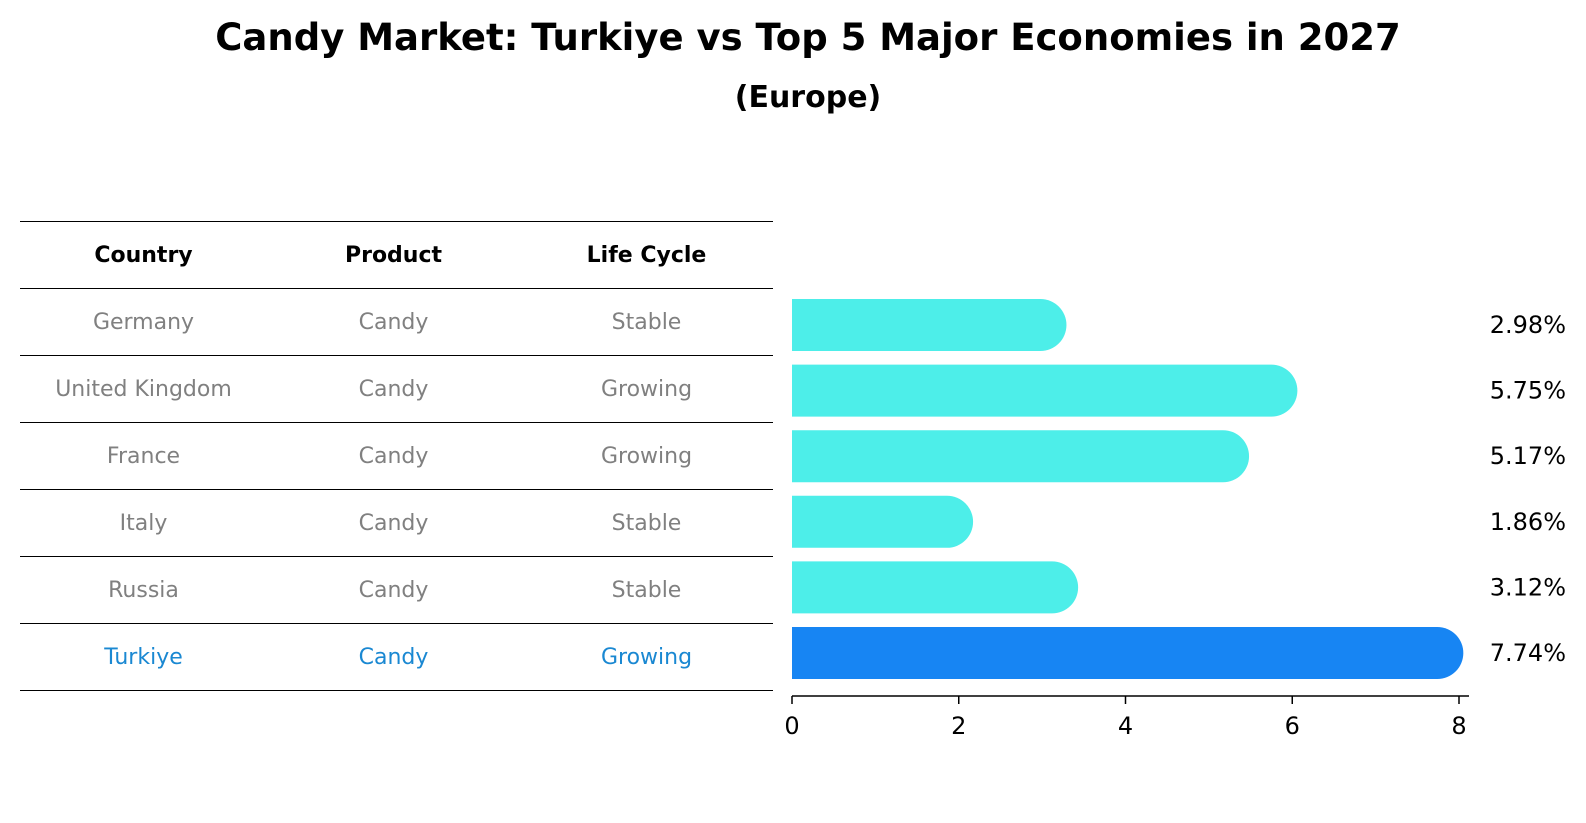  What do you see at coordinates (808, 97) in the screenshot?
I see `chart-subtitle: (Europe)` at bounding box center [808, 97].